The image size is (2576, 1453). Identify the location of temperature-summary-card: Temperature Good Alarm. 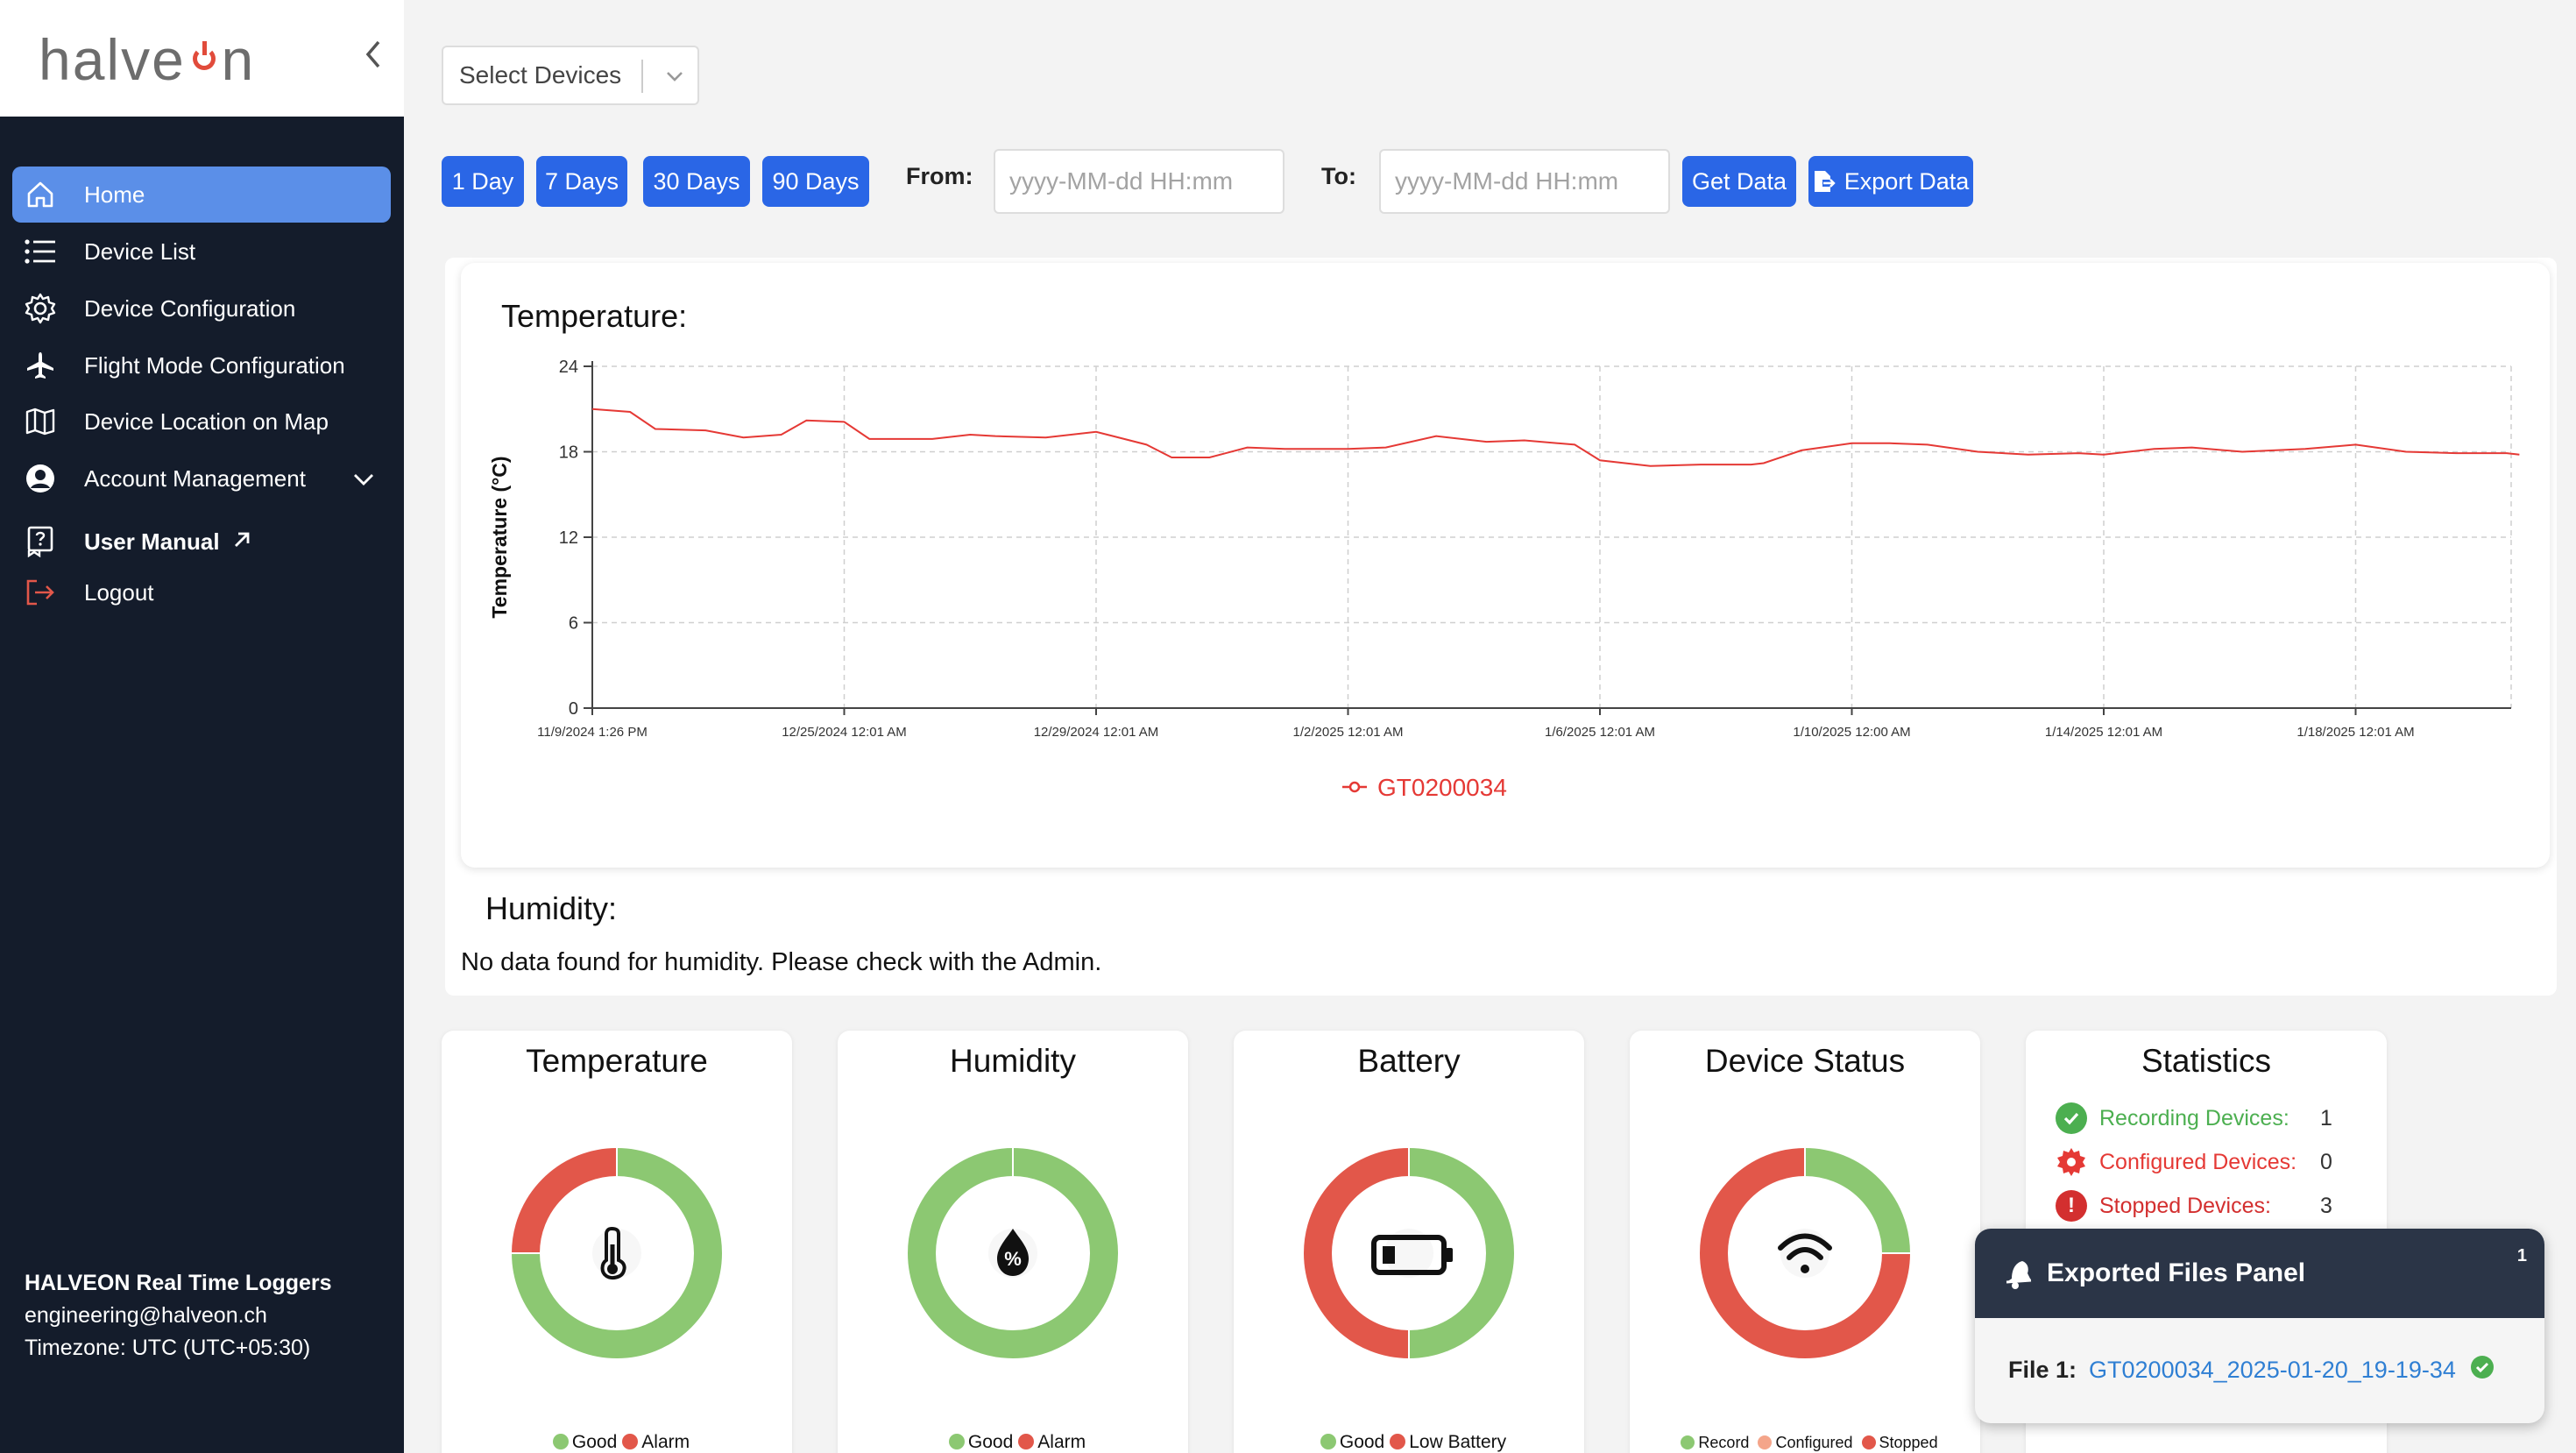
(617, 1242).